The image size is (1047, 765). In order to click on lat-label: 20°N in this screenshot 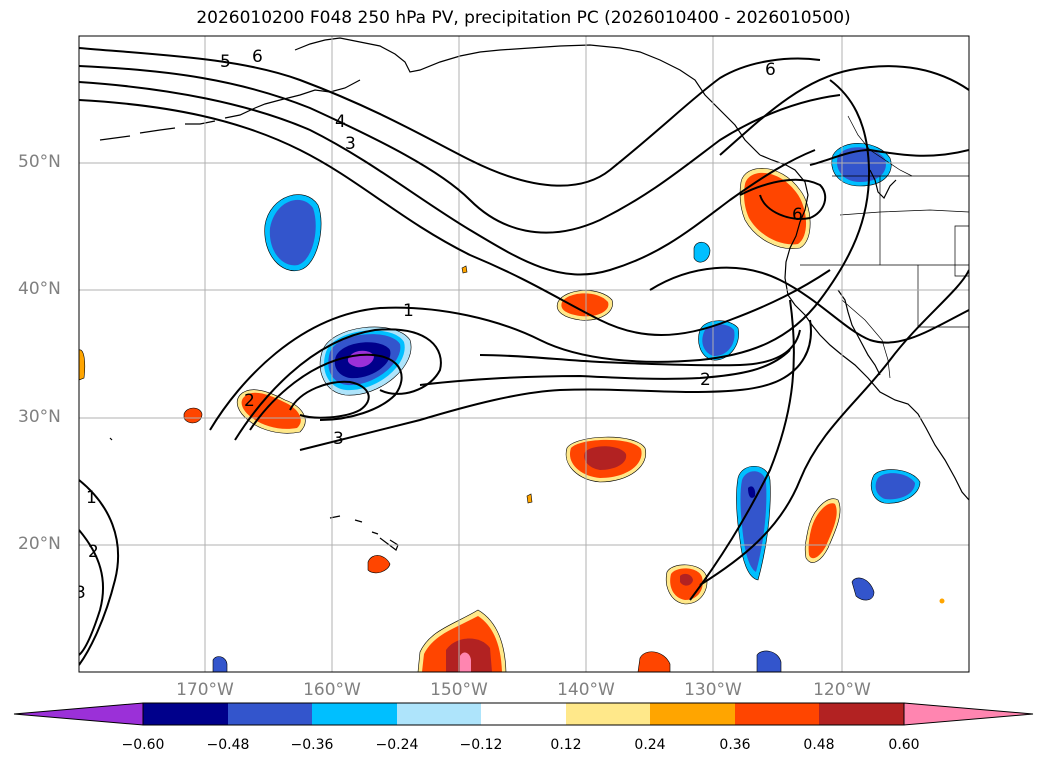, I will do `click(39, 544)`.